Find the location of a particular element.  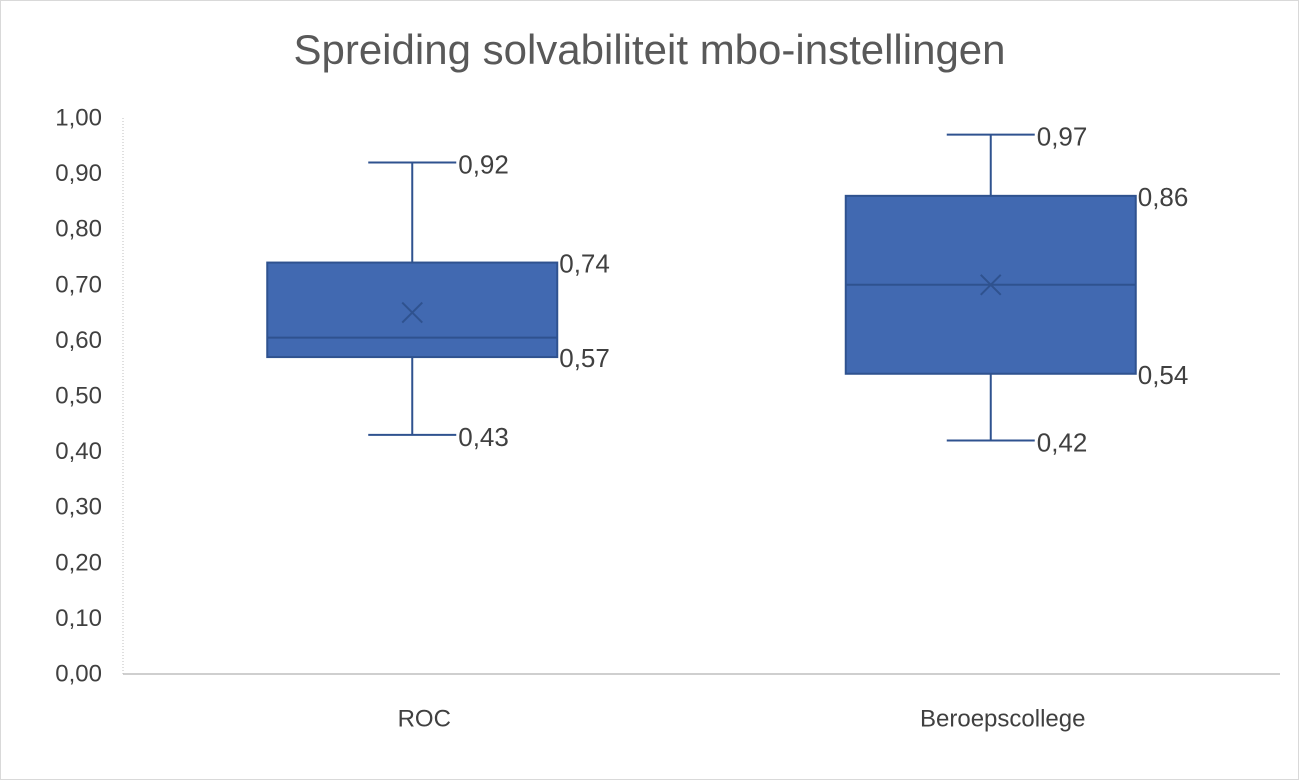

min-label: 0,43 is located at coordinates (483, 437).